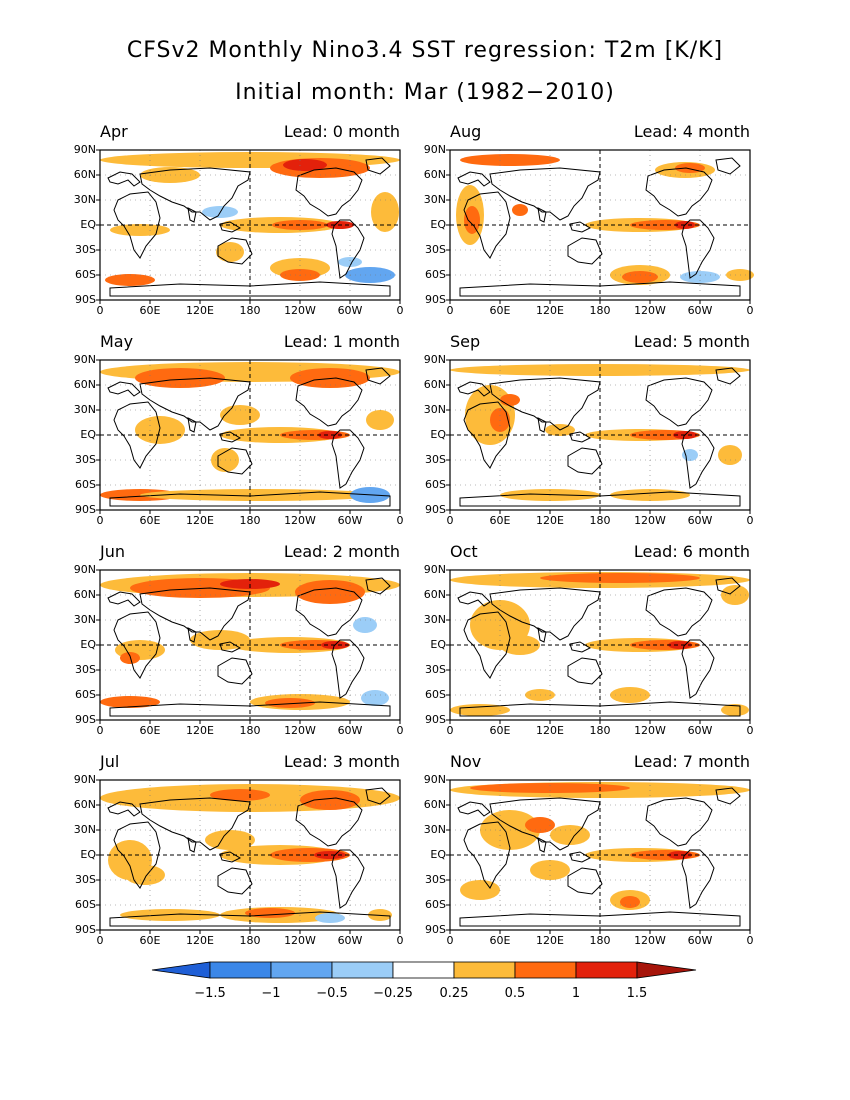 This screenshot has width=850, height=1100. I want to click on panel-lead-label: Lead: 0 month, so click(341, 131).